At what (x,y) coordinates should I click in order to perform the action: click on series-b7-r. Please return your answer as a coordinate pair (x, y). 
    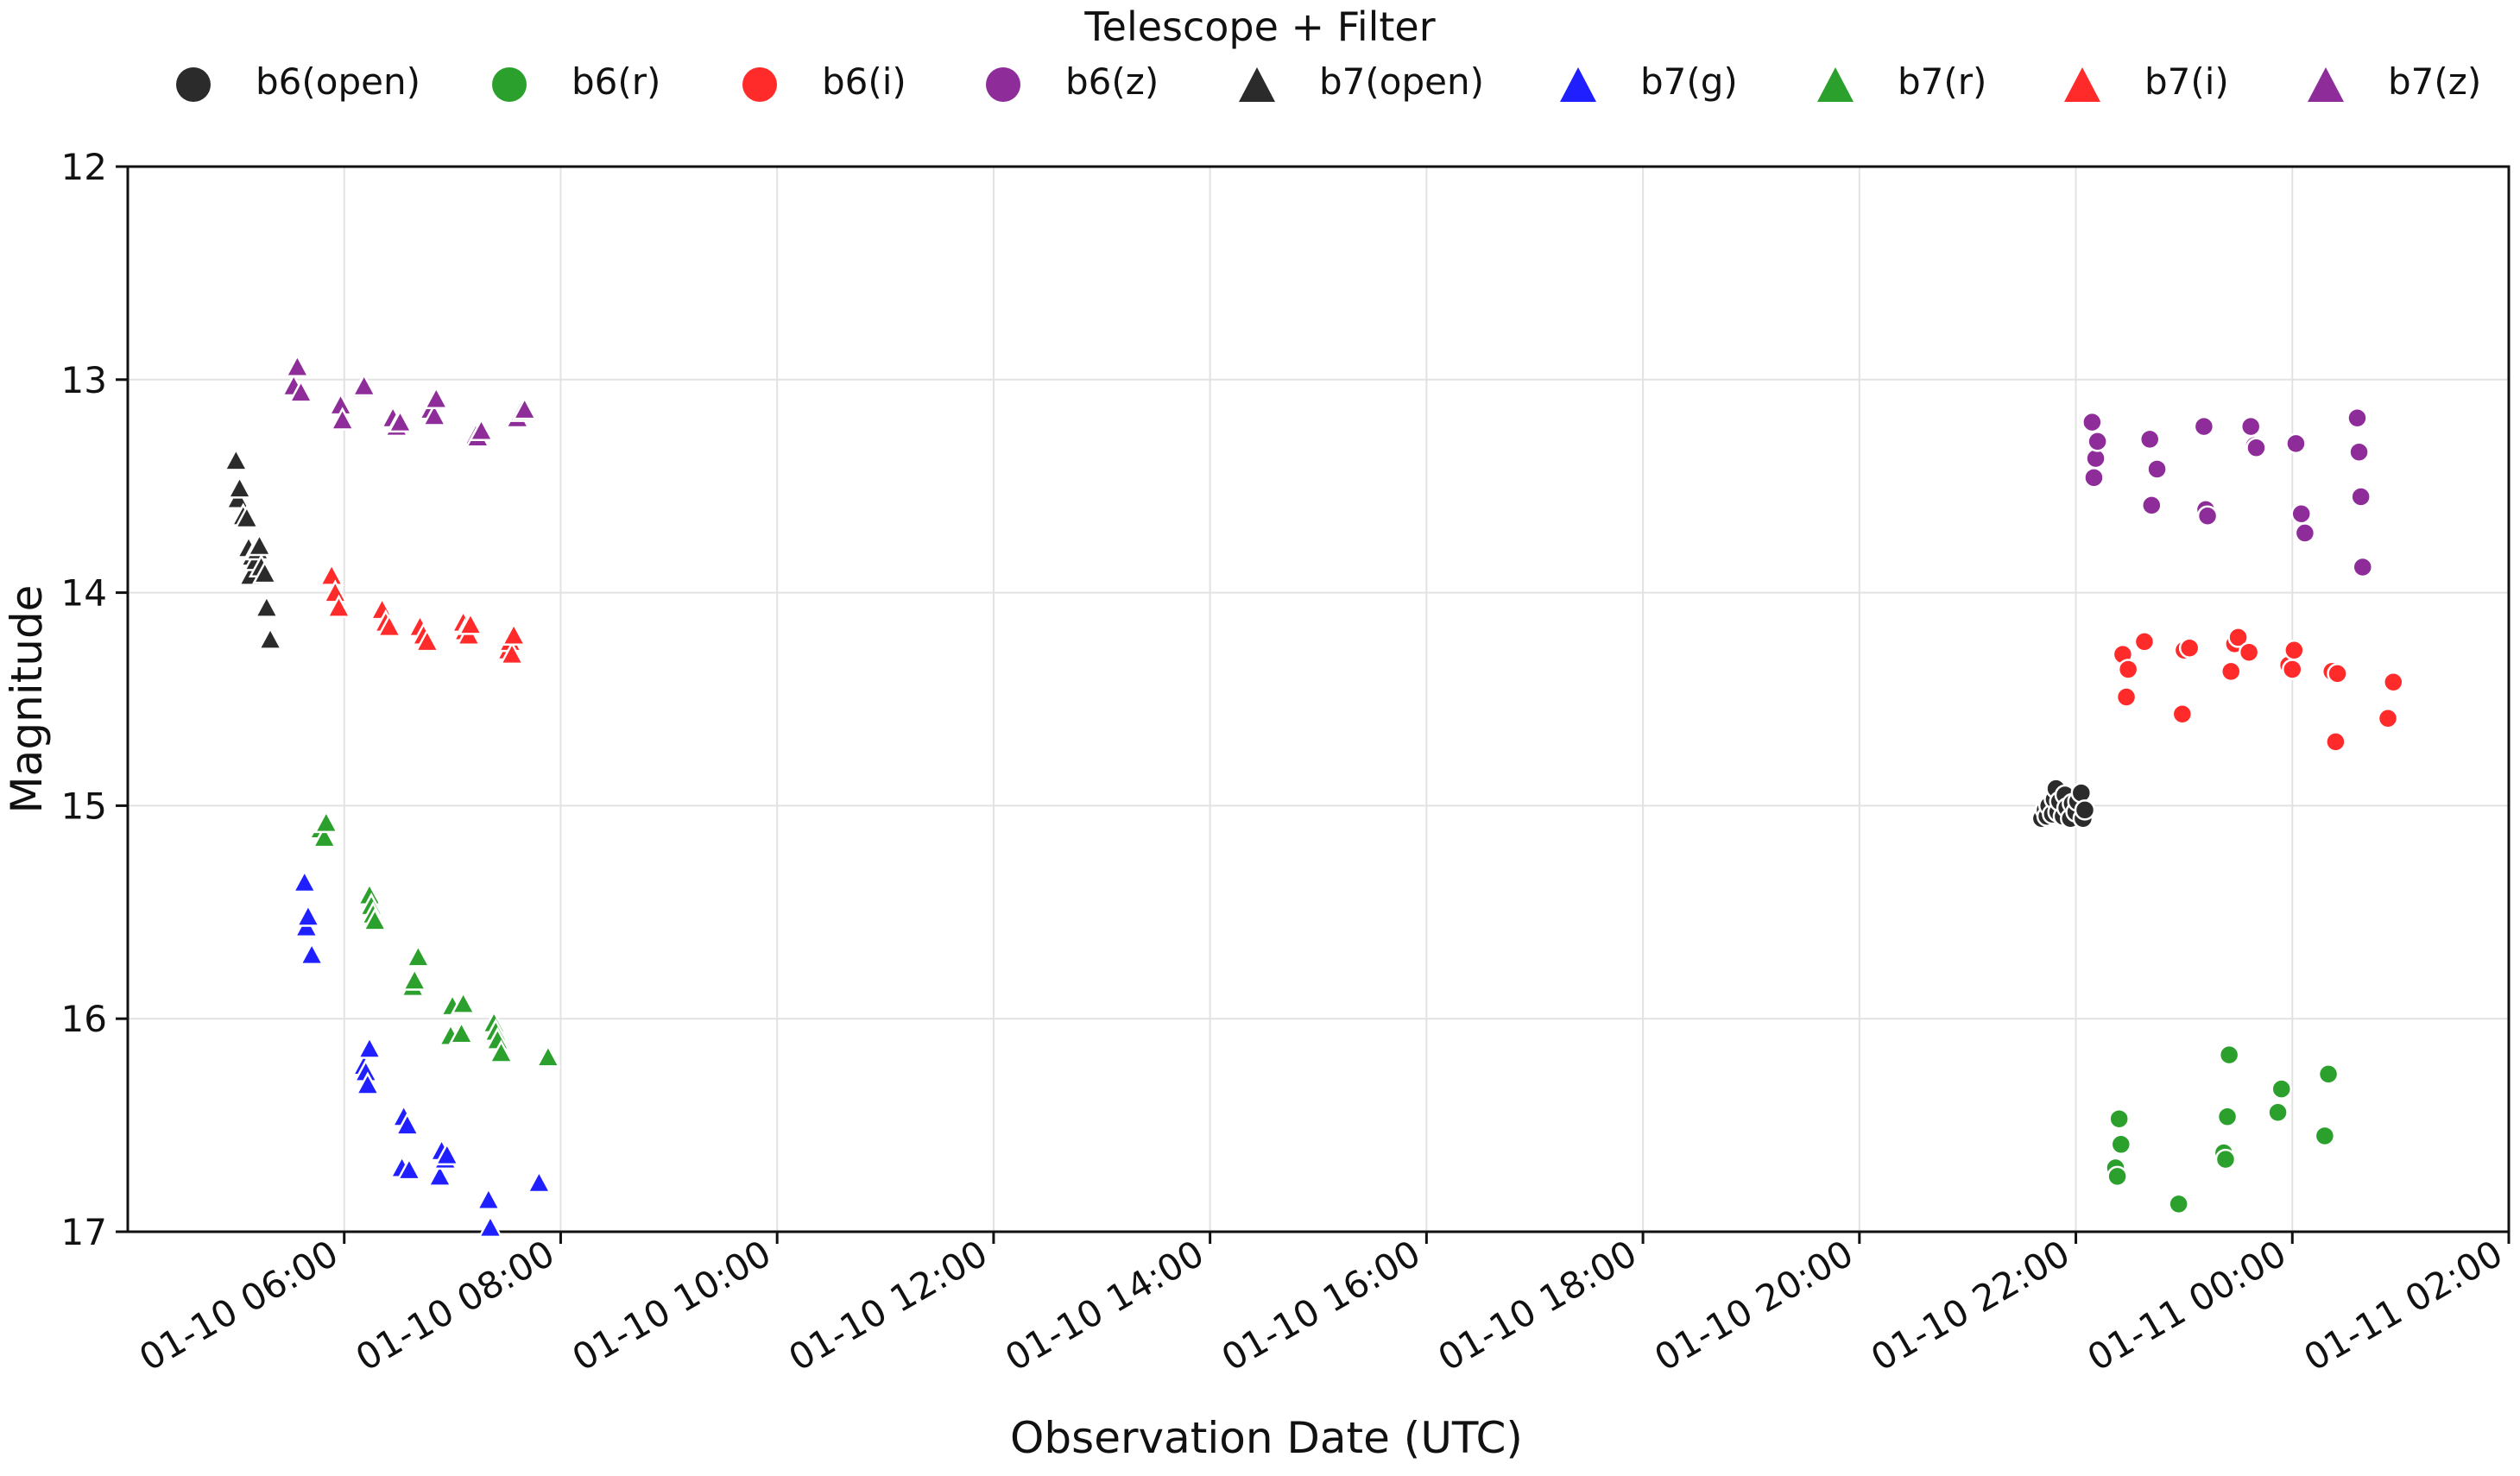
    Looking at the image, I should click on (434, 938).